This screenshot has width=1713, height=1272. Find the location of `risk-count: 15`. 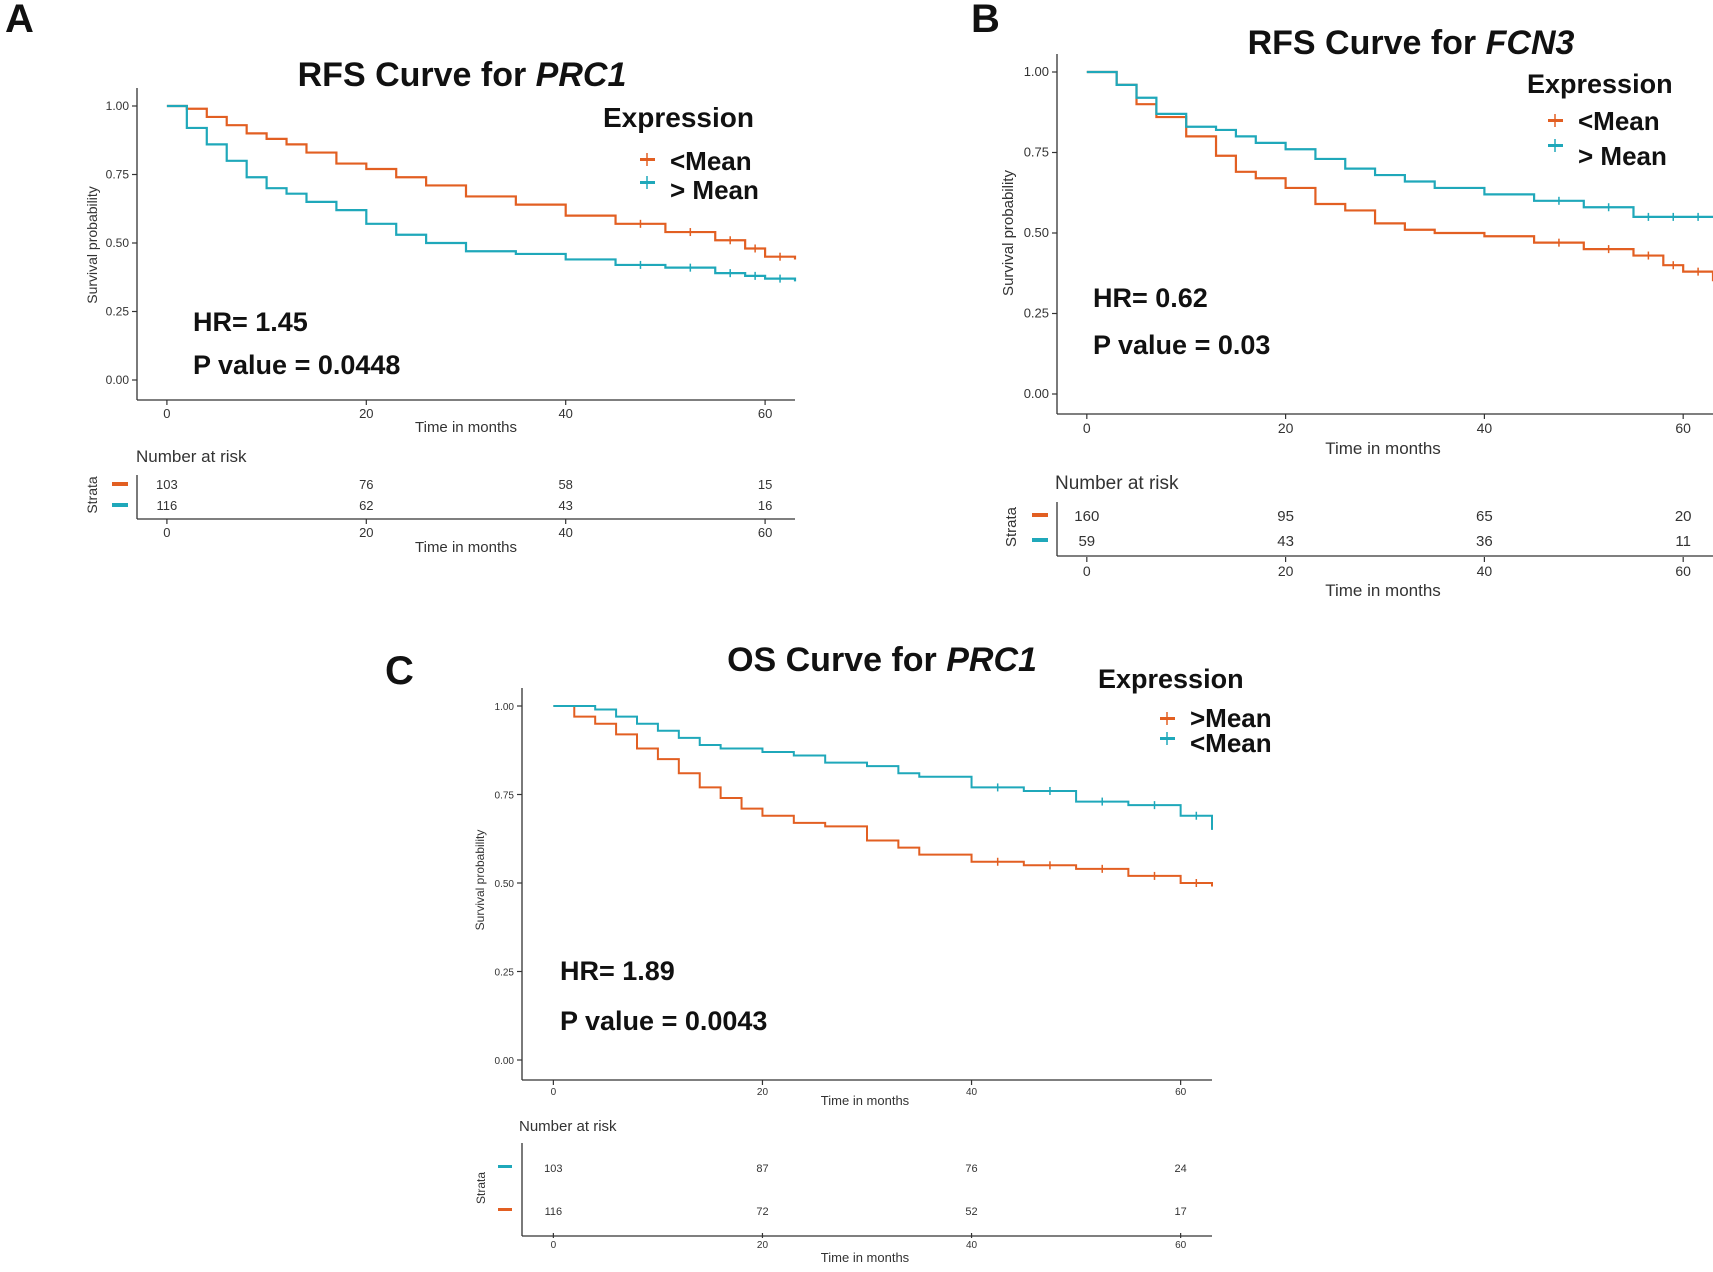

risk-count: 15 is located at coordinates (765, 484).